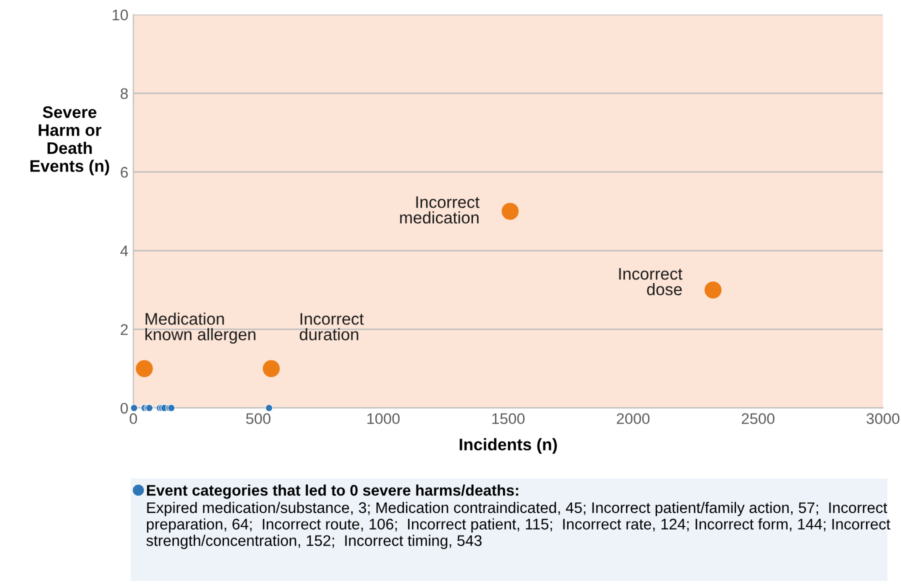 Image resolution: width=901 pixels, height=587 pixels. What do you see at coordinates (124, 172) in the screenshot?
I see `y-tick-label: 6` at bounding box center [124, 172].